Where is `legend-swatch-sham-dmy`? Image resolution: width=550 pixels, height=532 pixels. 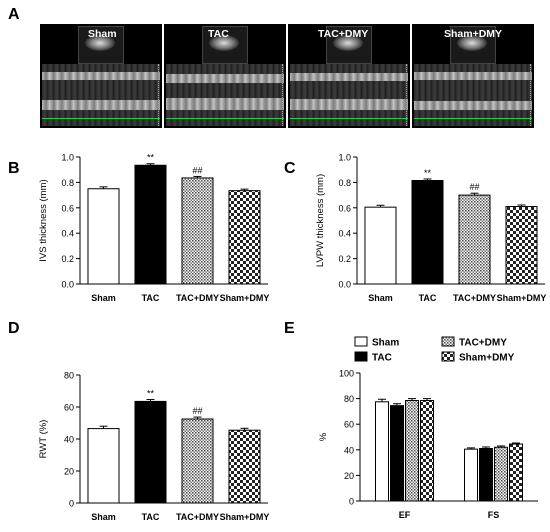
legend-swatch-sham-dmy is located at coordinates (448, 356).